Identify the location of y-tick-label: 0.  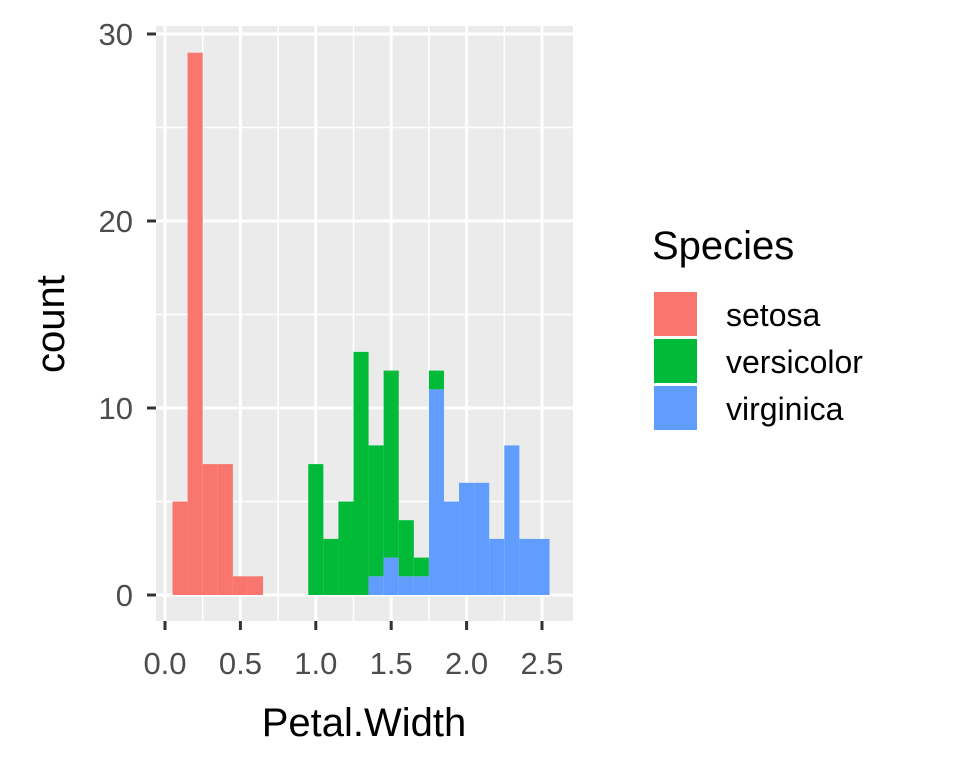
(124, 595).